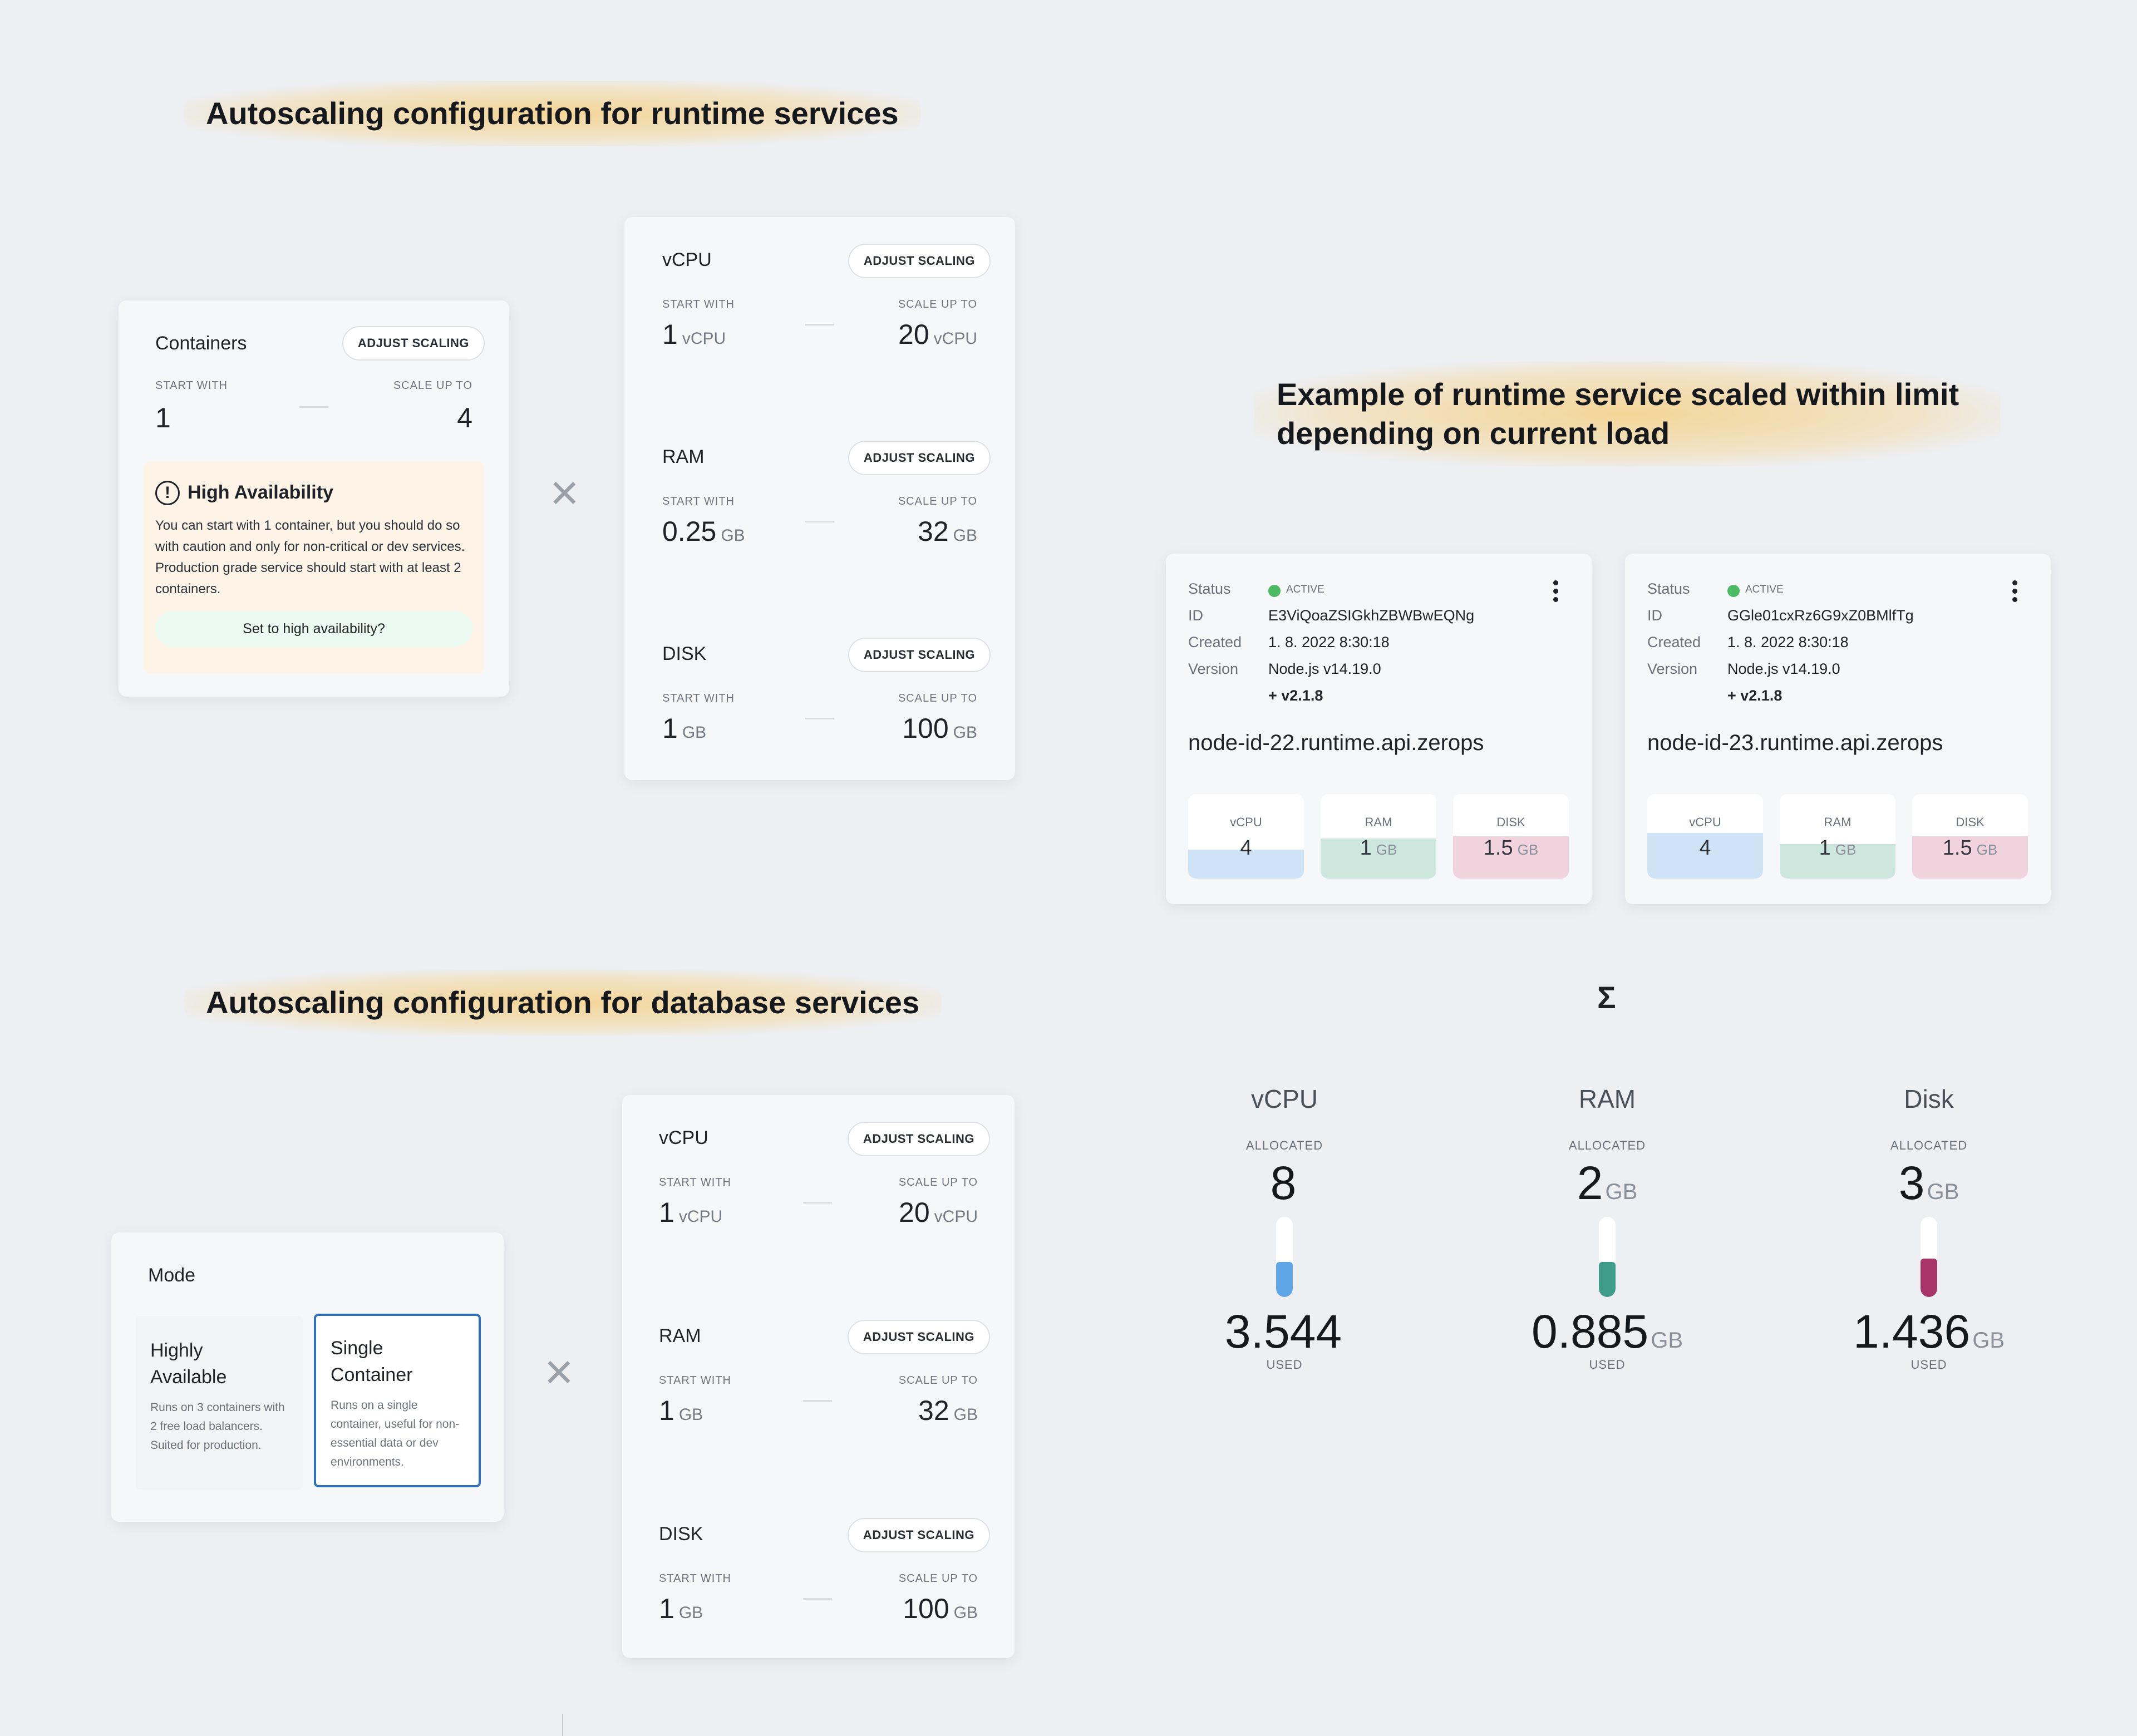 This screenshot has height=1736, width=2137. I want to click on summary-title: vCPU, so click(1284, 1098).